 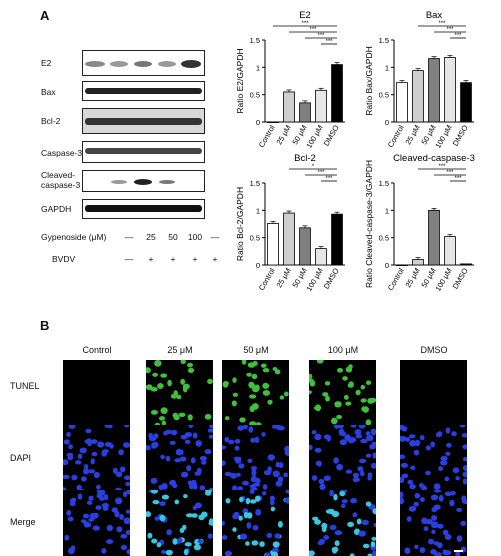 I want to click on row-title-tunel: TUNEL, so click(x=25, y=386).